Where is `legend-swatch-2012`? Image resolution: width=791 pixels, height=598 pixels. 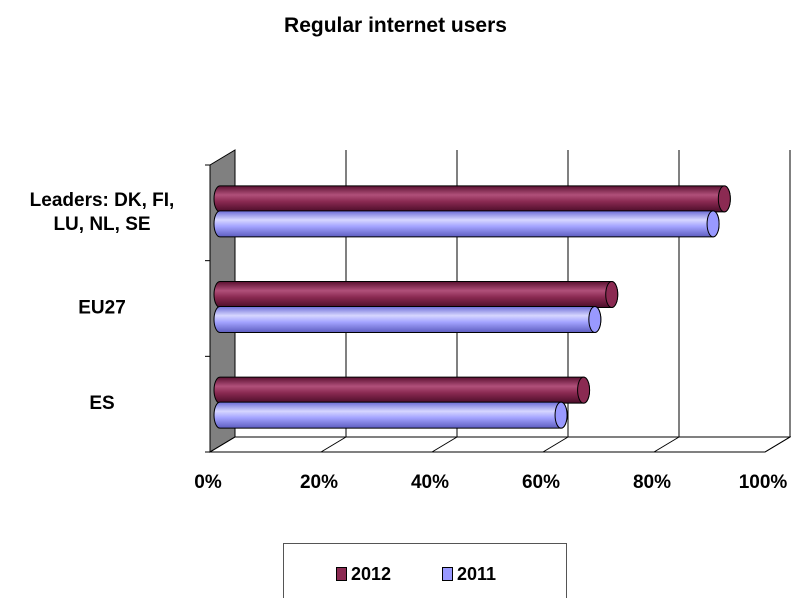
legend-swatch-2012 is located at coordinates (341, 574).